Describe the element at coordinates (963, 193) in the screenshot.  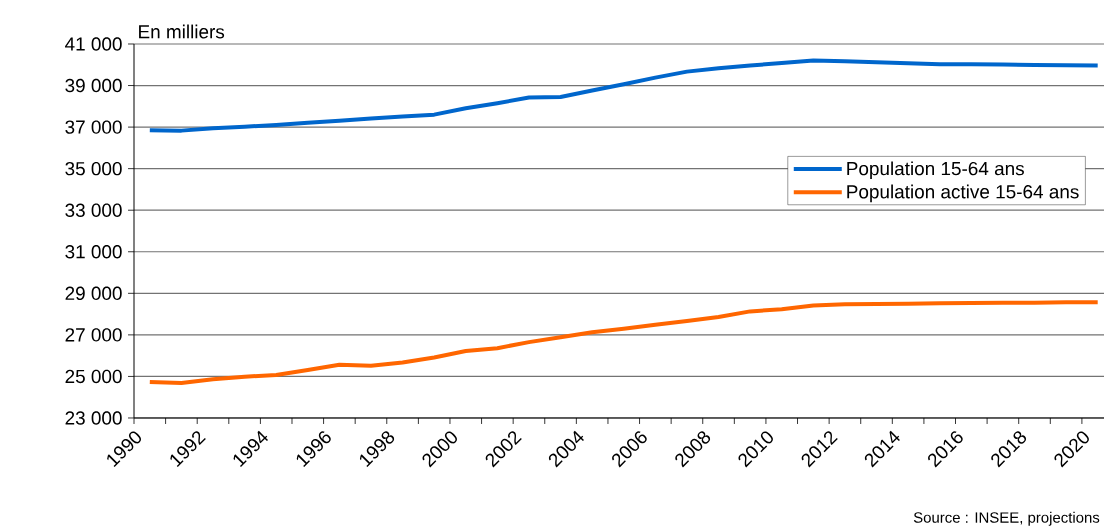
I see `legend-label: Population active 15-64 ans` at that location.